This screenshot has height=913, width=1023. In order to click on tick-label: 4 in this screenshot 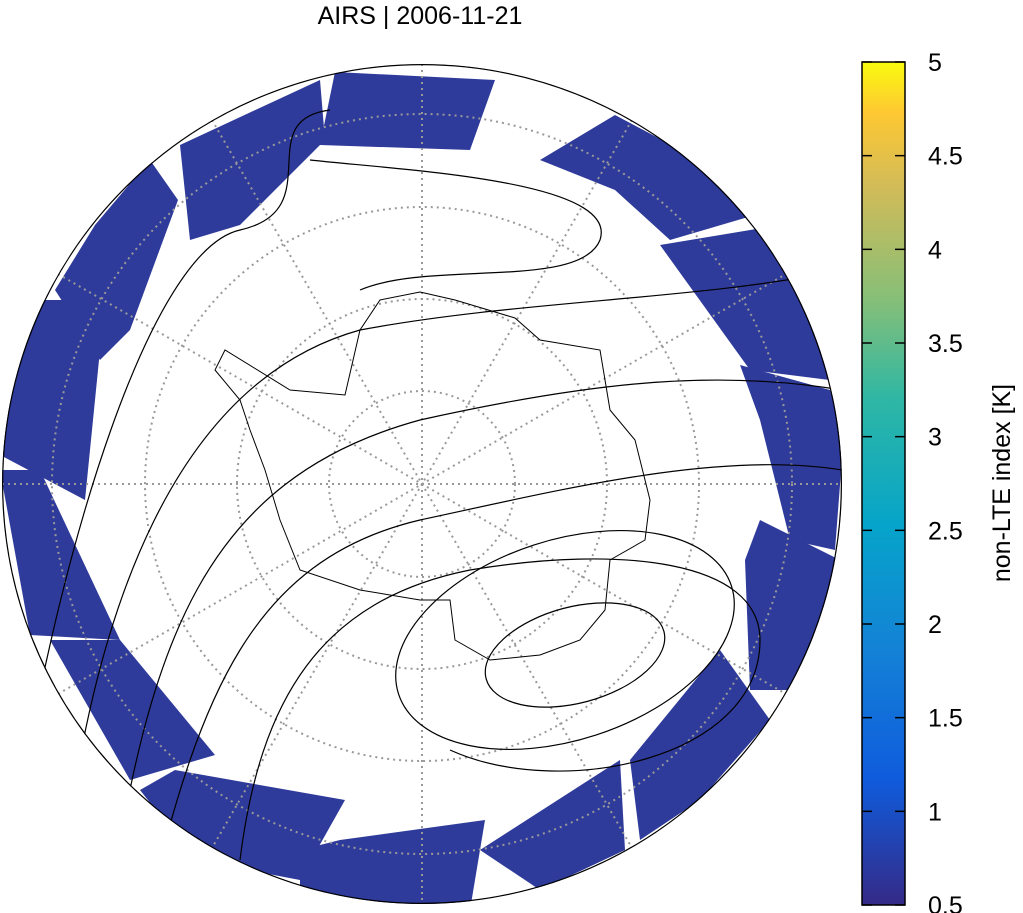, I will do `click(935, 250)`.